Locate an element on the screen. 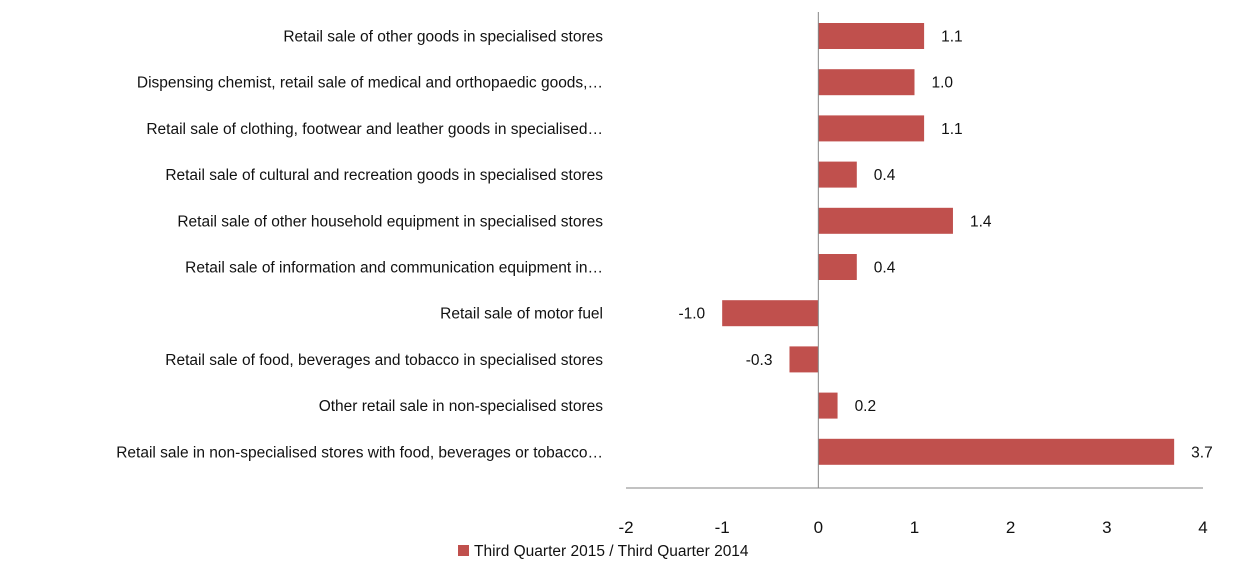  legend: Third Quarter 2015 / Third Quarter 2014 is located at coordinates (603, 551).